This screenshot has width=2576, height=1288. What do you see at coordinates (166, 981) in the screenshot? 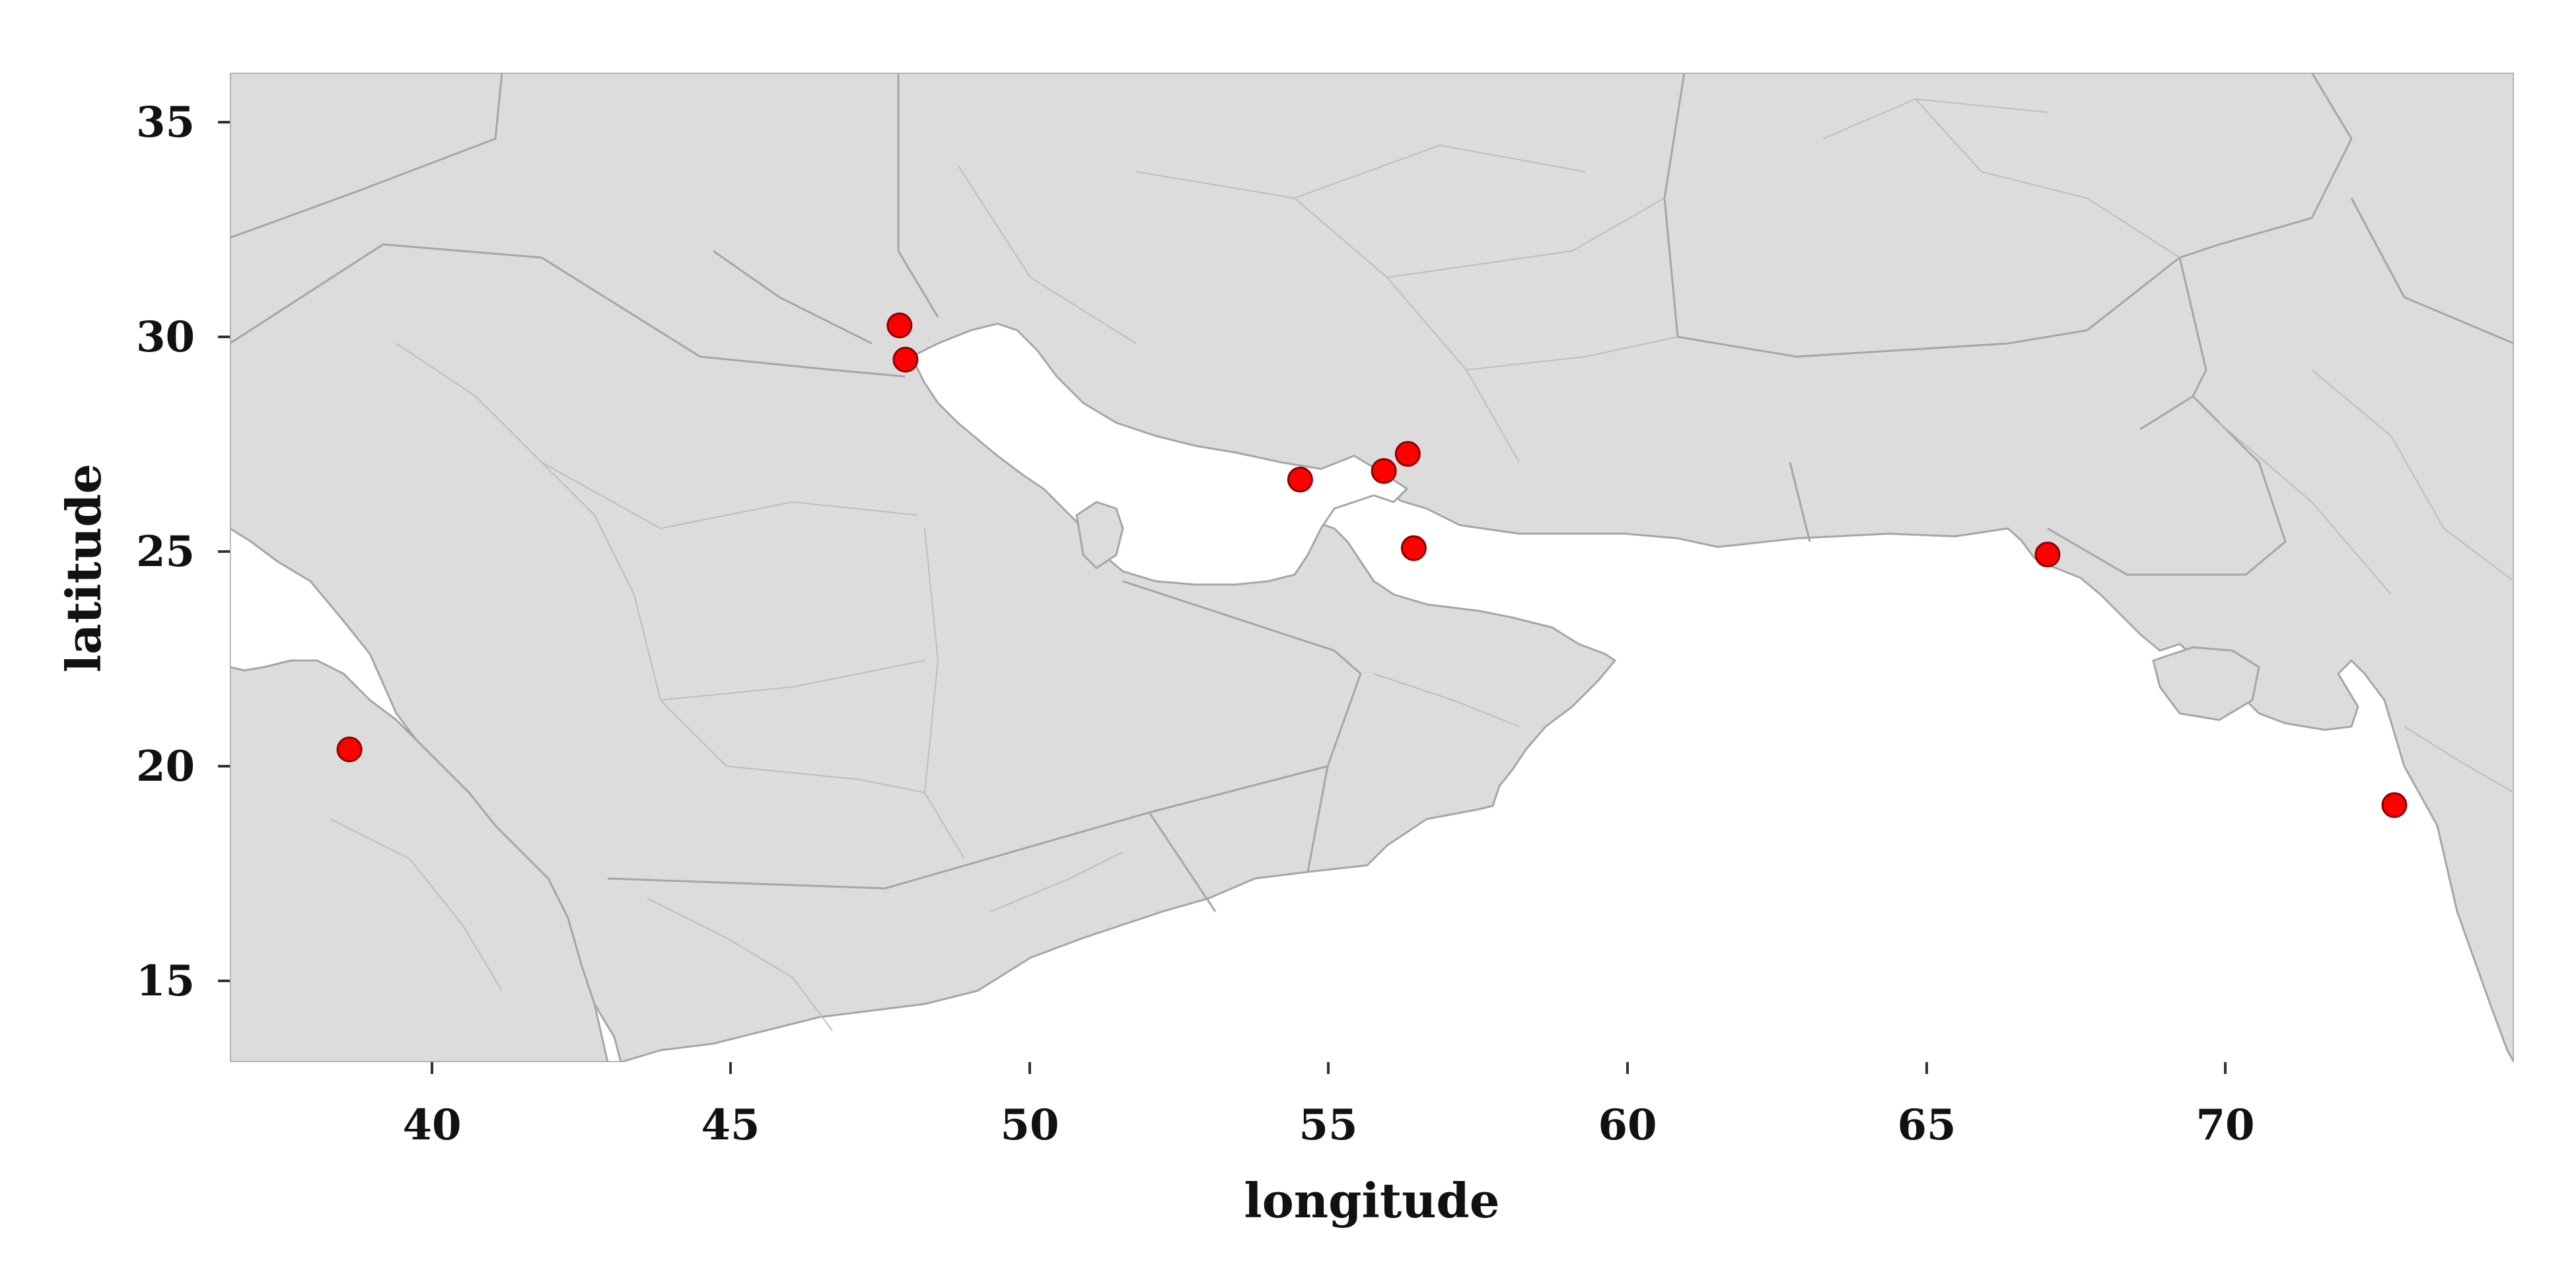
I see `y-tick-label: 15` at bounding box center [166, 981].